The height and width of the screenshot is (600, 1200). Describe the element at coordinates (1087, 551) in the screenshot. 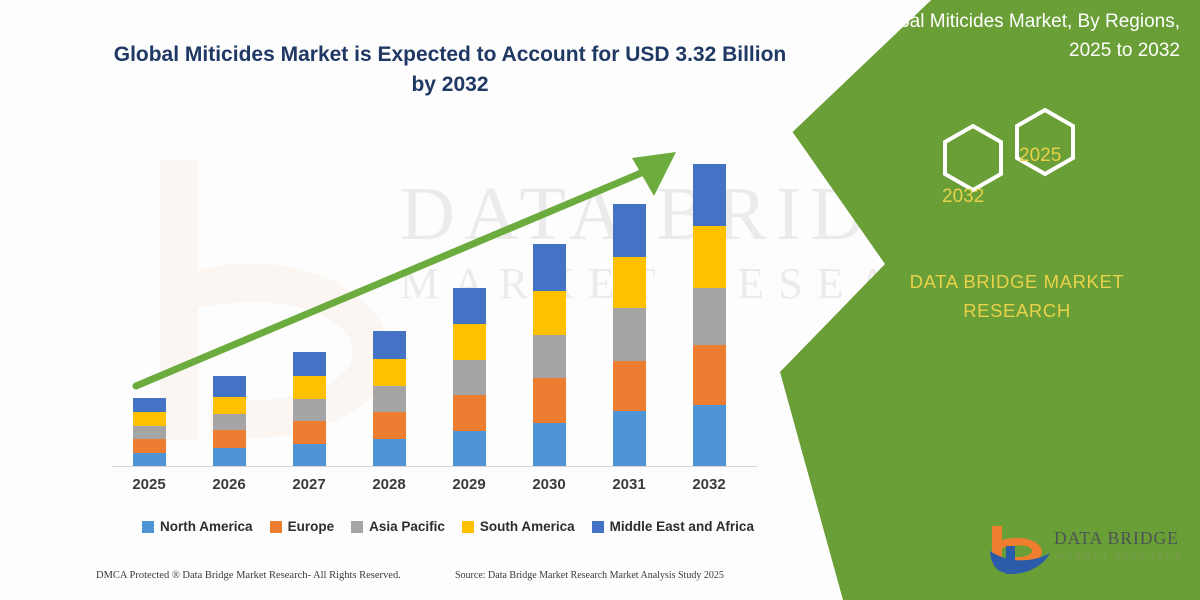

I see `company-logo: DATA BRIDGE MARKET RESEARCH` at that location.